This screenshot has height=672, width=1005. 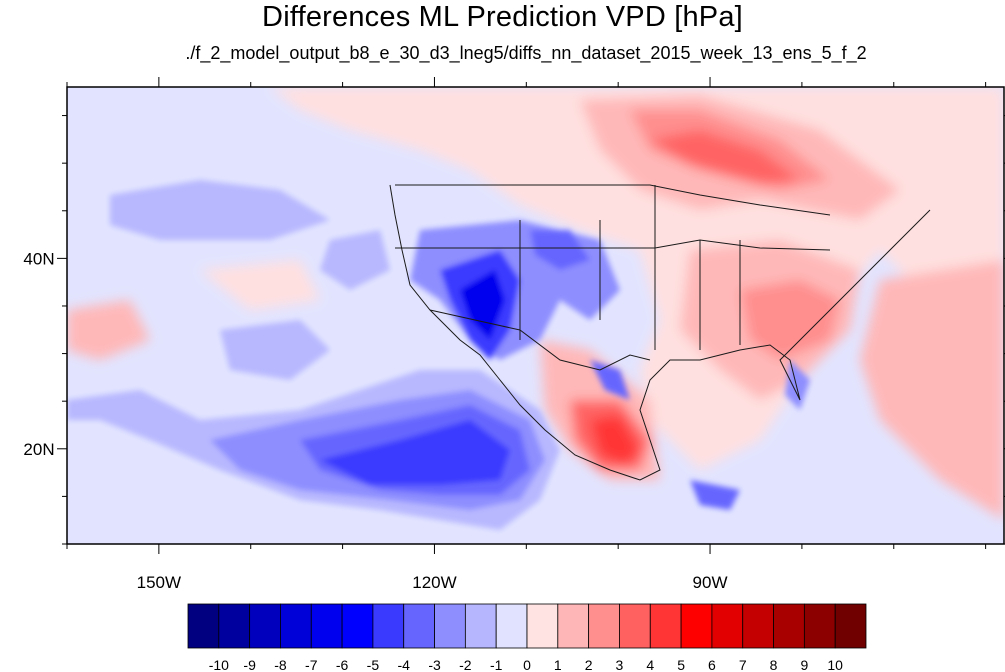 I want to click on x-tick-label: 120W, so click(x=434, y=582).